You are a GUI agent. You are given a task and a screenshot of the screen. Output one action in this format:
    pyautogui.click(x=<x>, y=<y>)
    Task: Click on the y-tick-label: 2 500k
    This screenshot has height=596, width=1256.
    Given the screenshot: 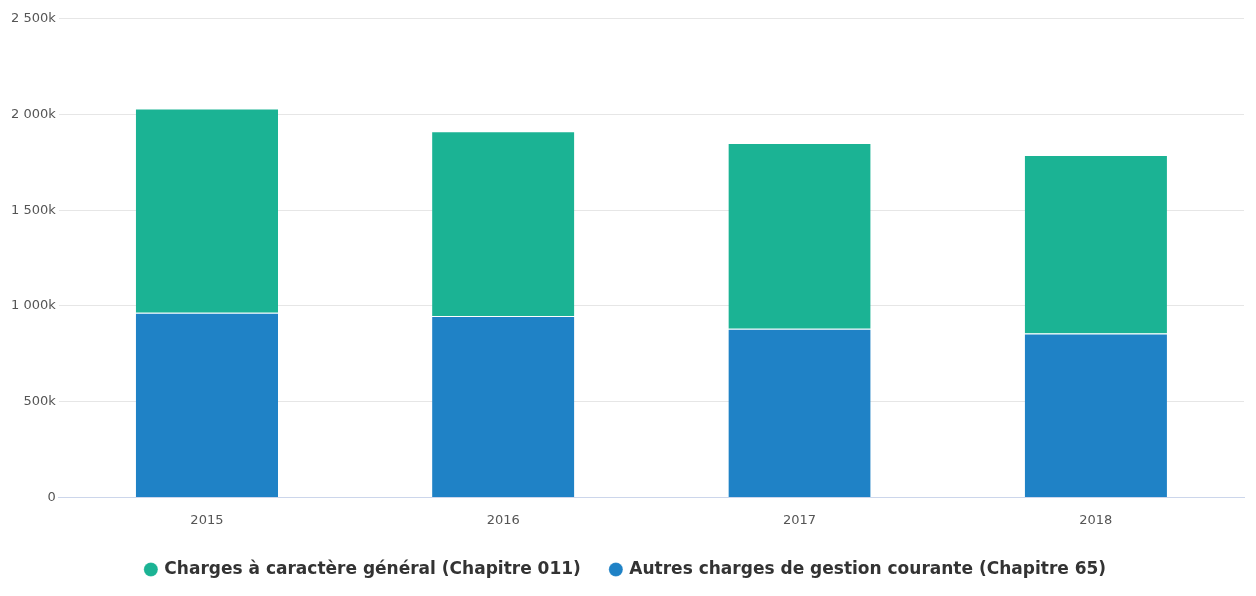 What is the action you would take?
    pyautogui.click(x=33, y=18)
    